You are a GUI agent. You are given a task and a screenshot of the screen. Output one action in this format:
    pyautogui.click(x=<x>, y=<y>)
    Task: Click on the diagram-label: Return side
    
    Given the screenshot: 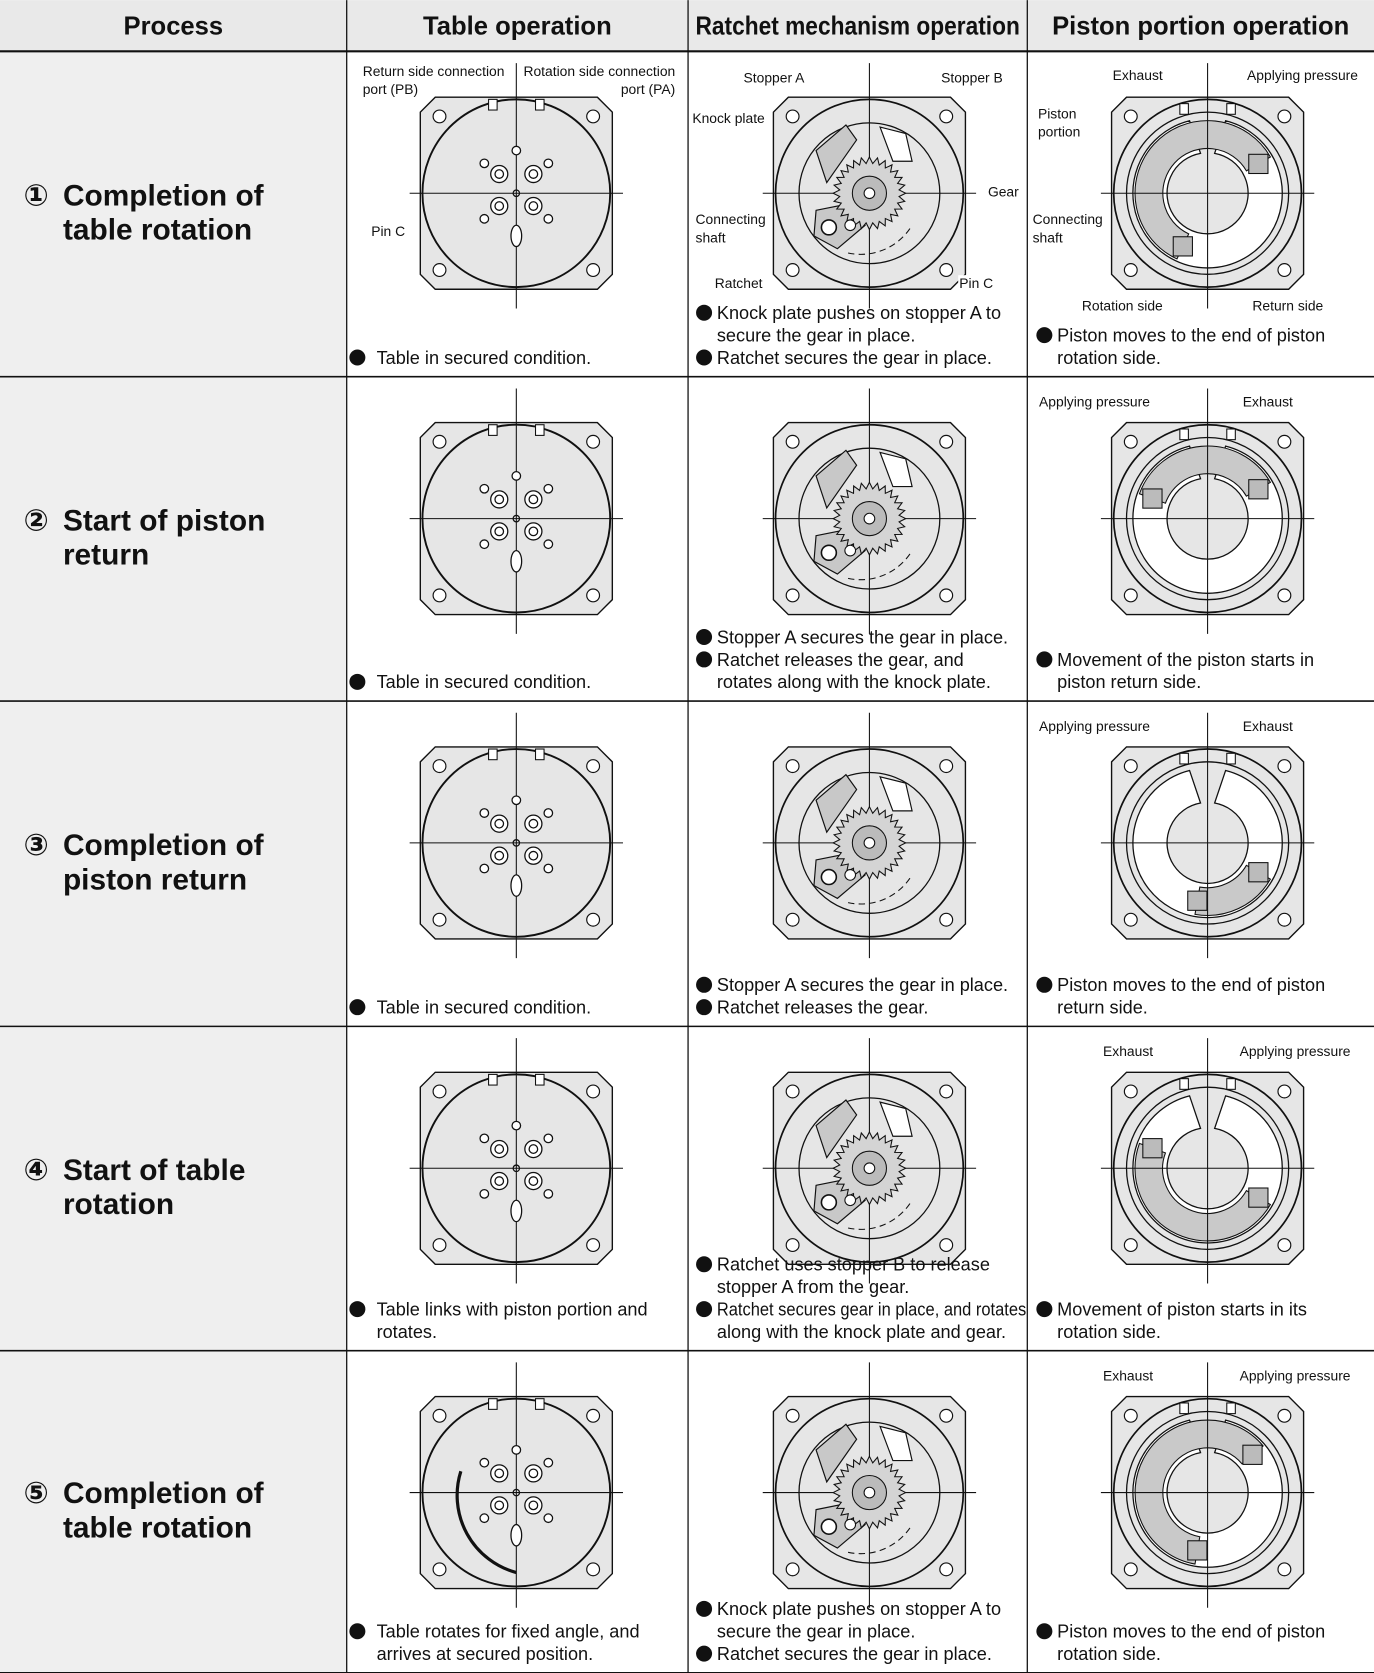 What is the action you would take?
    pyautogui.click(x=1287, y=306)
    